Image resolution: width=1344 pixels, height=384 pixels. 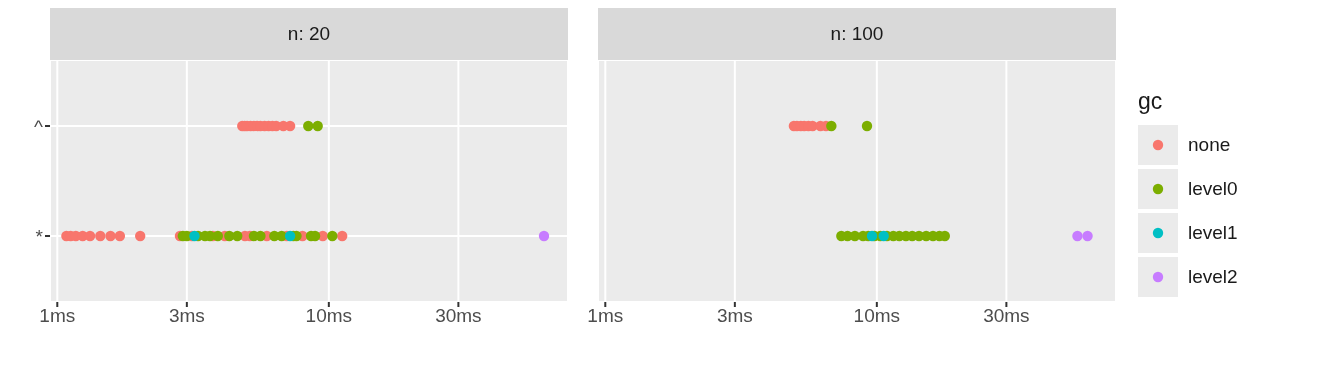 I want to click on chart-title: n: 100, so click(x=857, y=34).